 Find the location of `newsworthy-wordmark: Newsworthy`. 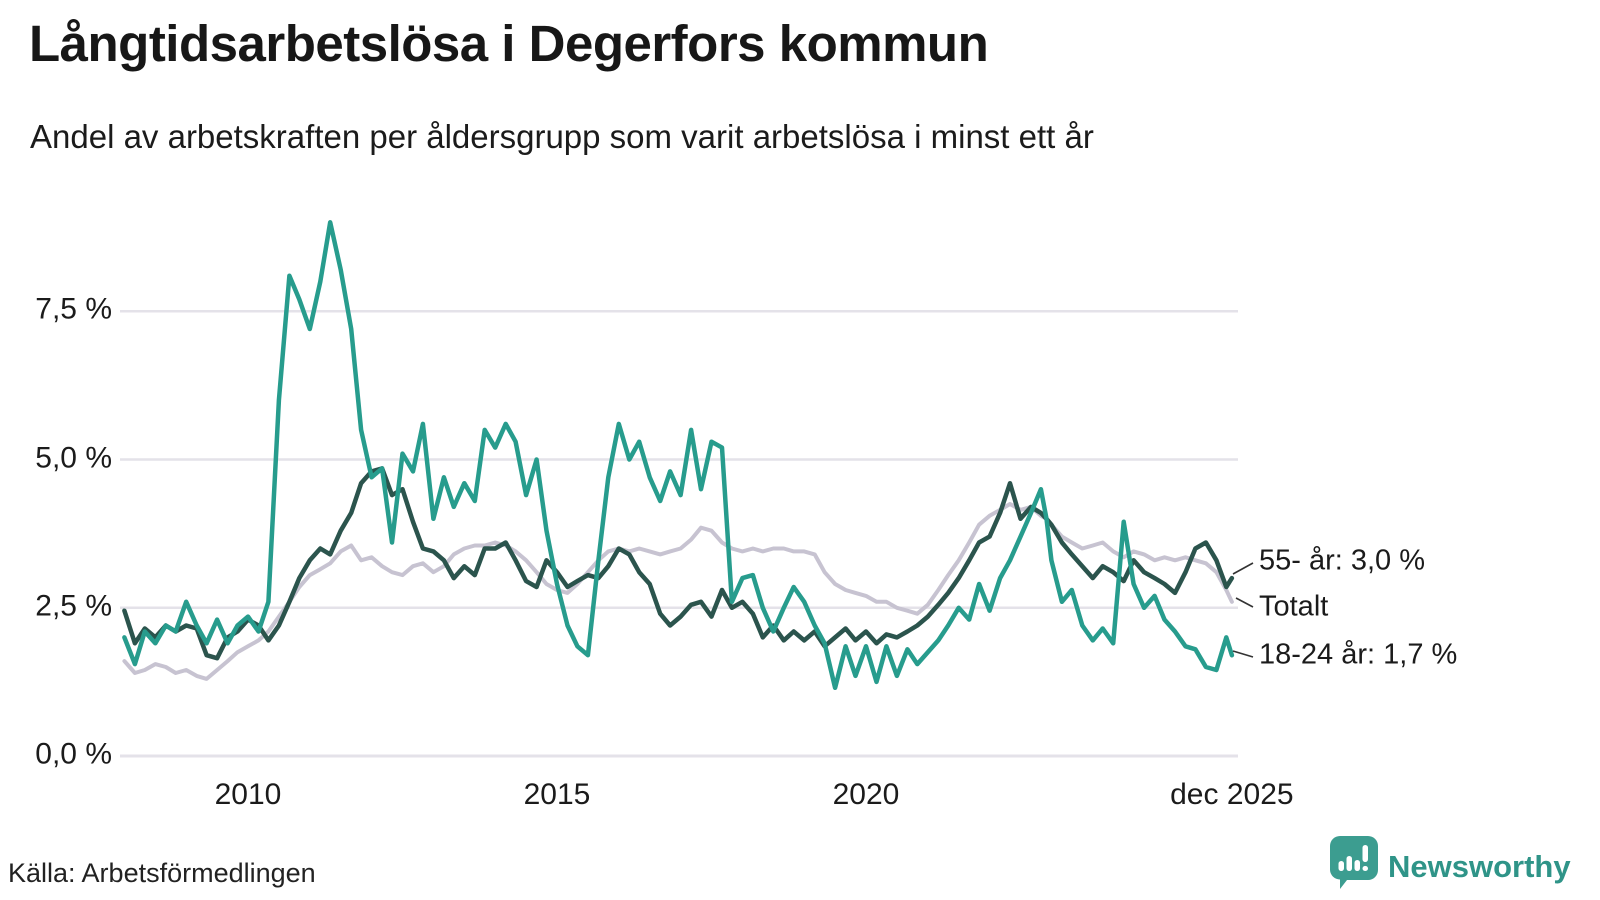

newsworthy-wordmark: Newsworthy is located at coordinates (1479, 866).